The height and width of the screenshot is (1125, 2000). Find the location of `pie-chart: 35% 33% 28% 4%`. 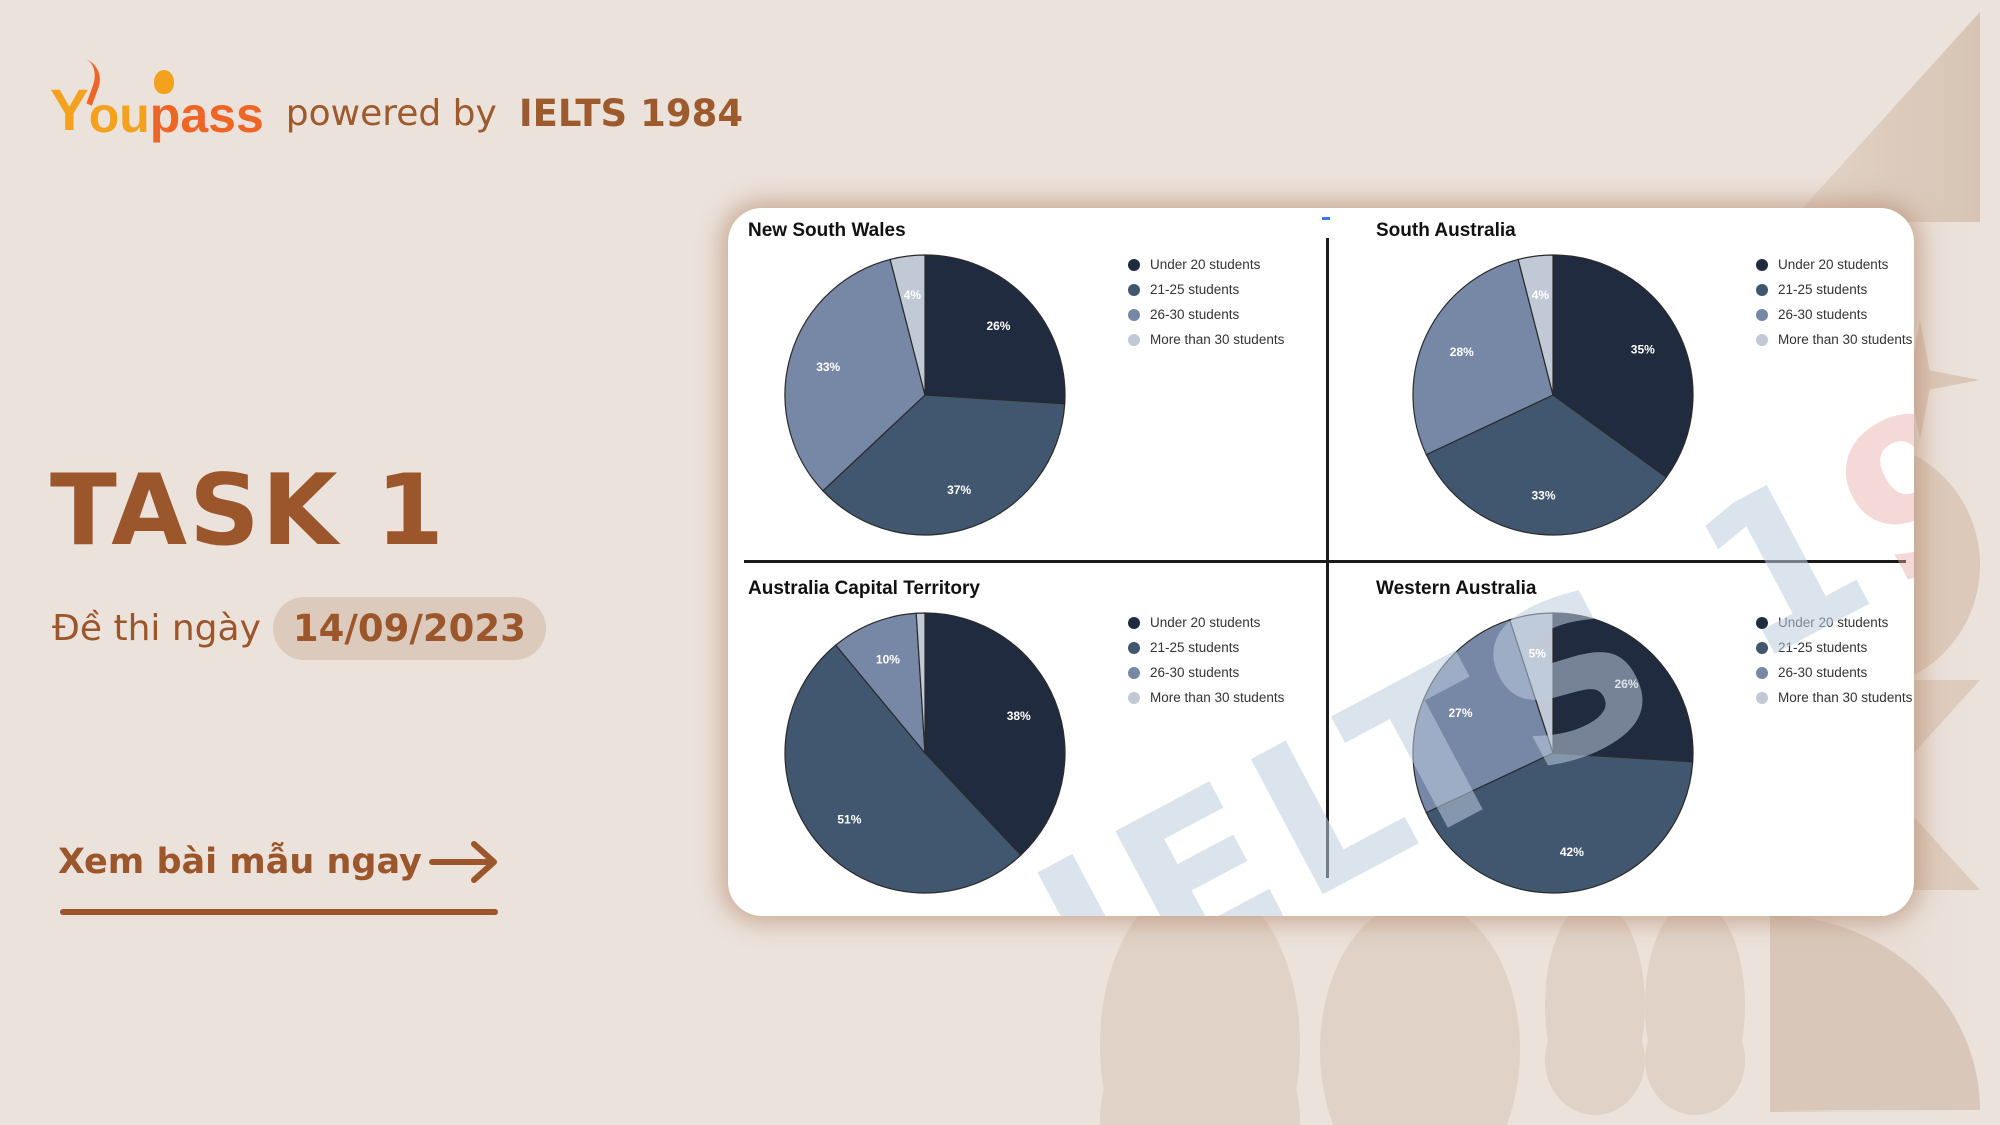

pie-chart: 35% 33% 28% 4% is located at coordinates (1553, 395).